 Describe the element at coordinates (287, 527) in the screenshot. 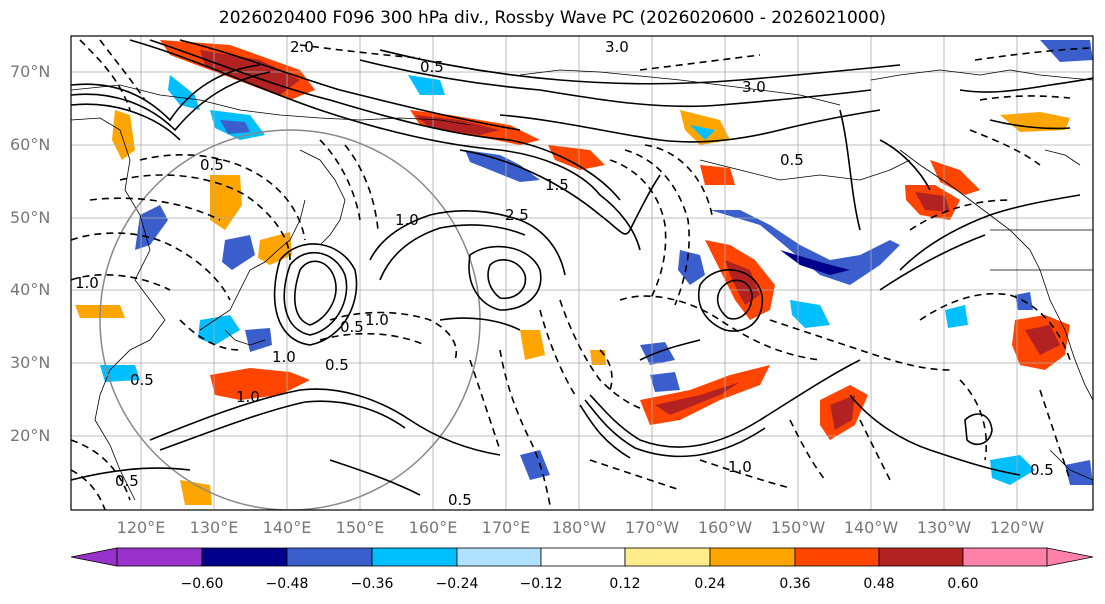

I see `lon-label: 140°E` at that location.